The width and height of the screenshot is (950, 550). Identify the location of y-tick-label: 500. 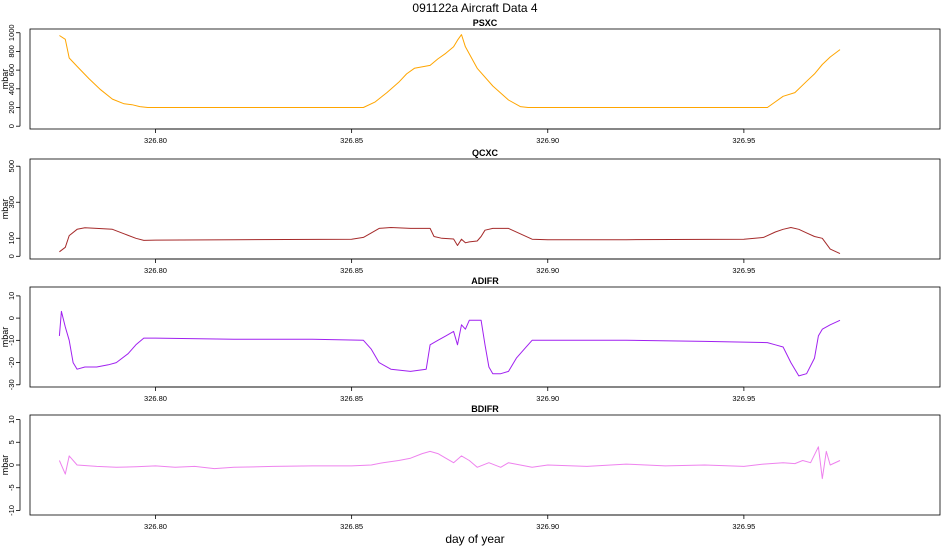
(11, 166).